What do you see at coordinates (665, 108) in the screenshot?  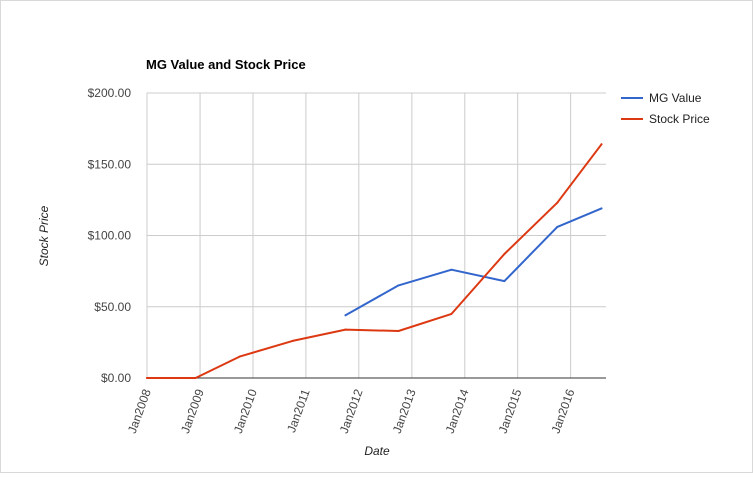 I see `legend: MG Value Stock Price` at bounding box center [665, 108].